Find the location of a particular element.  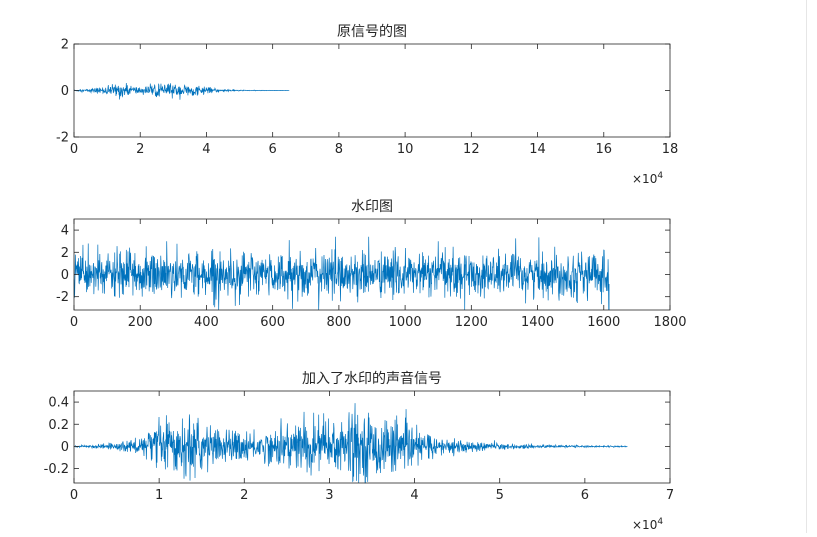

original-signal-x-tick-label: 2 is located at coordinates (140, 149).